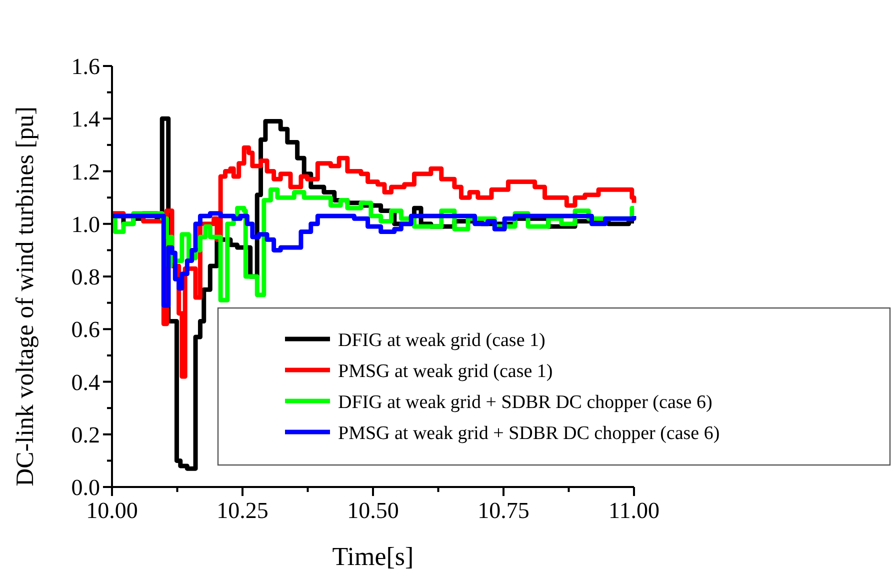  Describe the element at coordinates (85, 277) in the screenshot. I see `y-tick-label: 0.8` at that location.